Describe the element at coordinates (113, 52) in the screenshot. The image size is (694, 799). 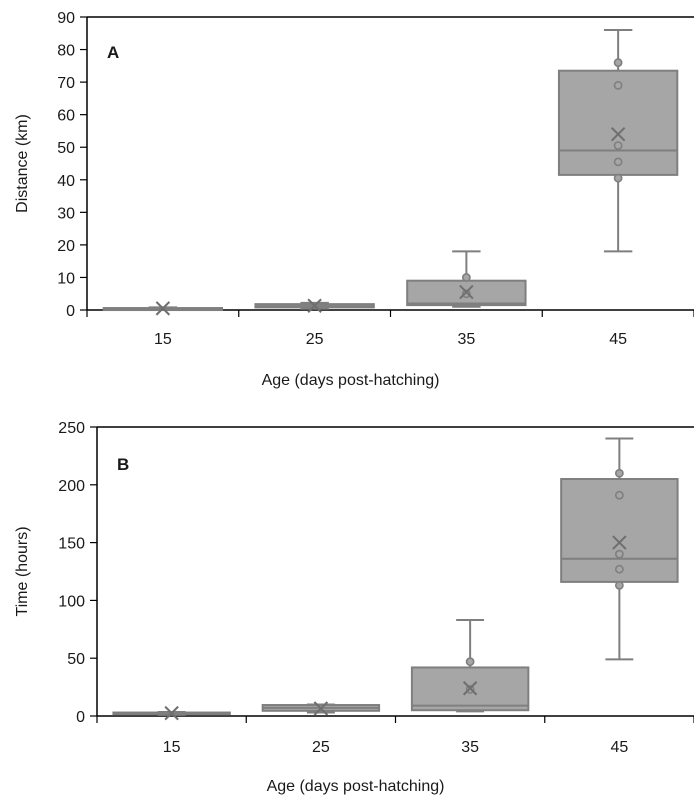
I see `panel-label: A` at that location.